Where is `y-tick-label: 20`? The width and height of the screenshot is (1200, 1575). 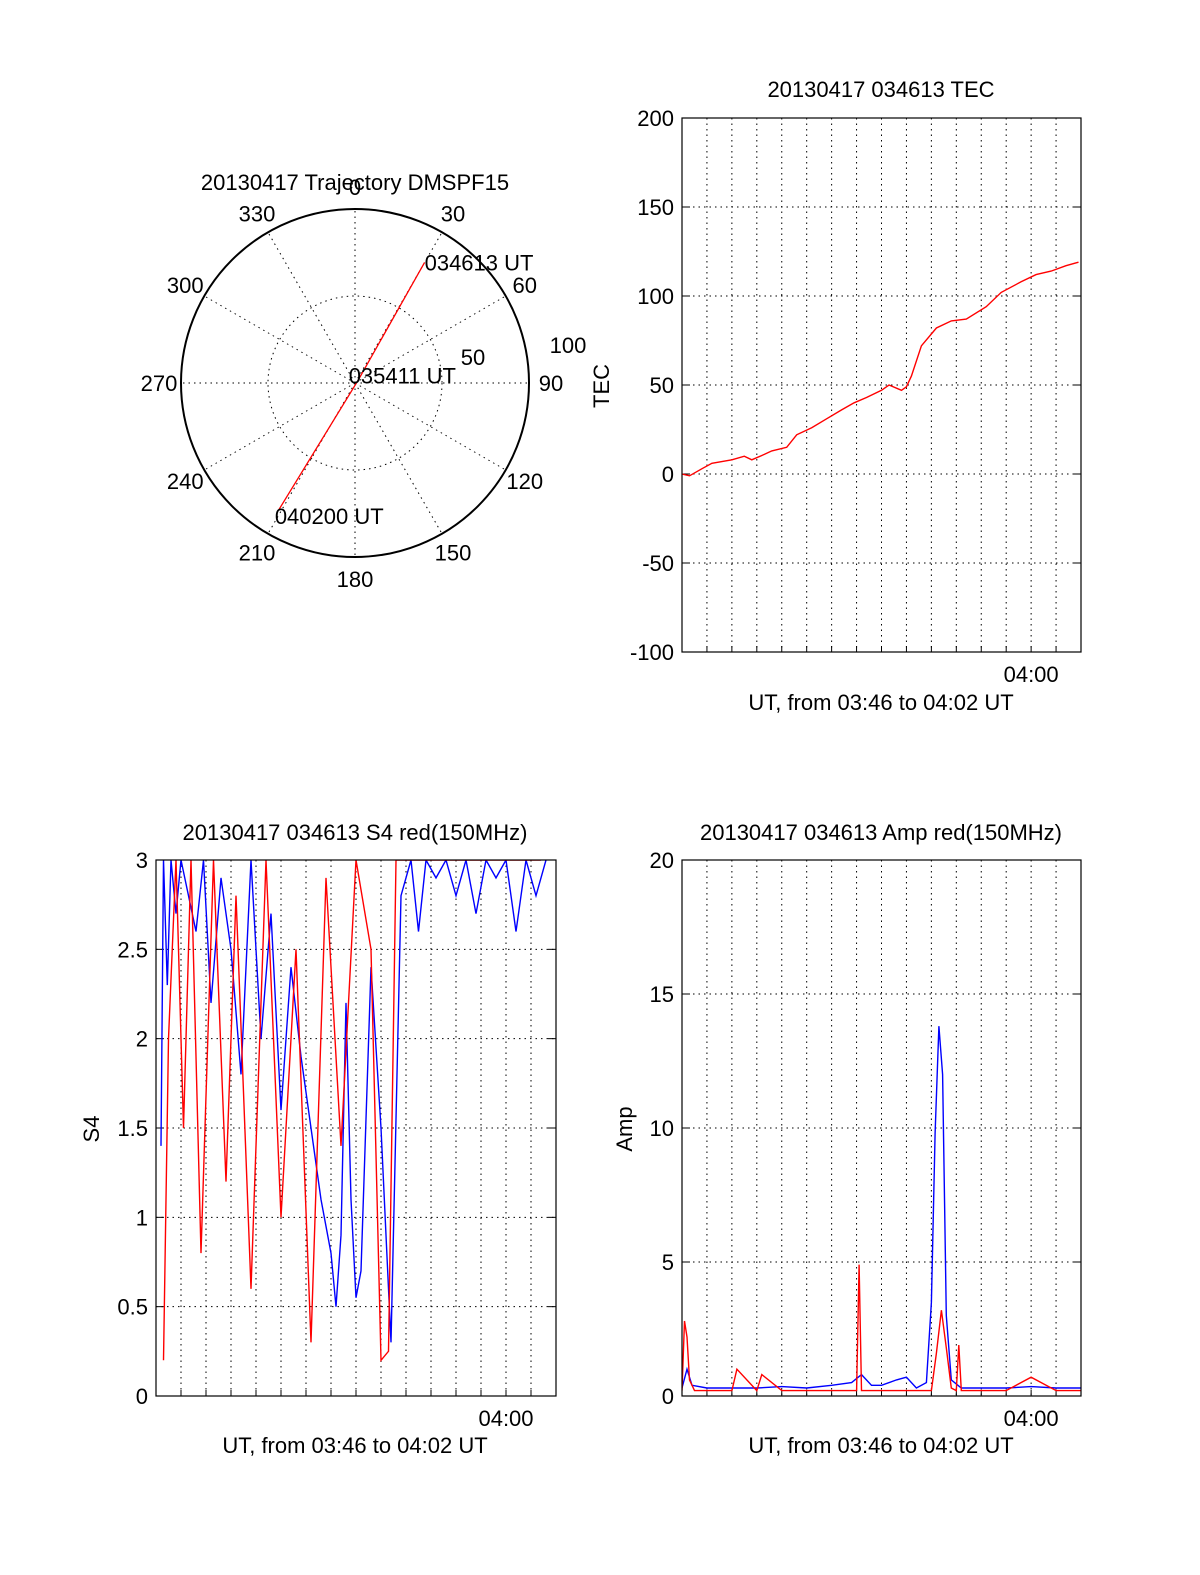
y-tick-label: 20 is located at coordinates (662, 860).